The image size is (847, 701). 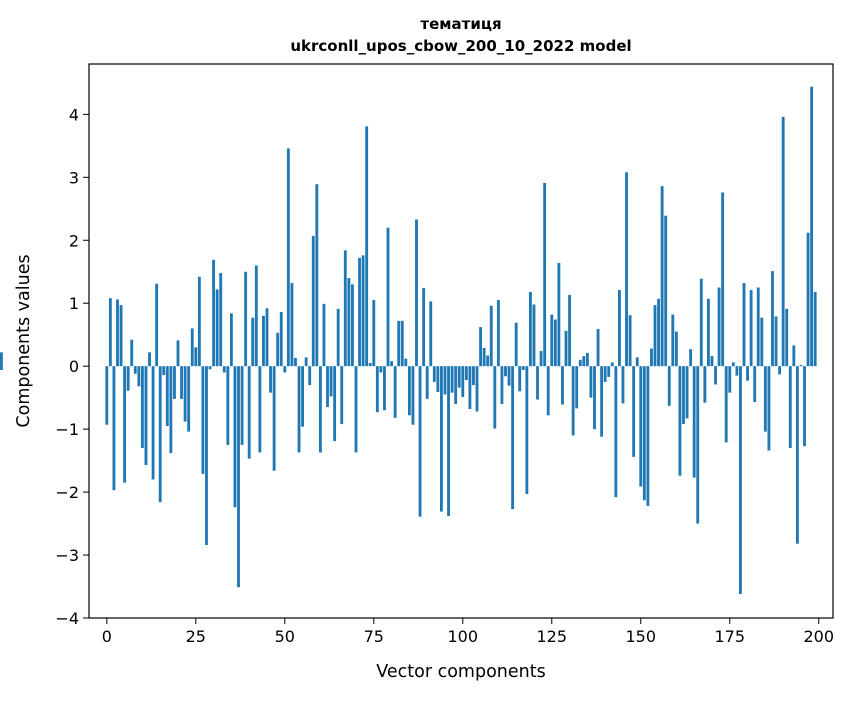 What do you see at coordinates (196, 636) in the screenshot?
I see `x-tick-label: 25` at bounding box center [196, 636].